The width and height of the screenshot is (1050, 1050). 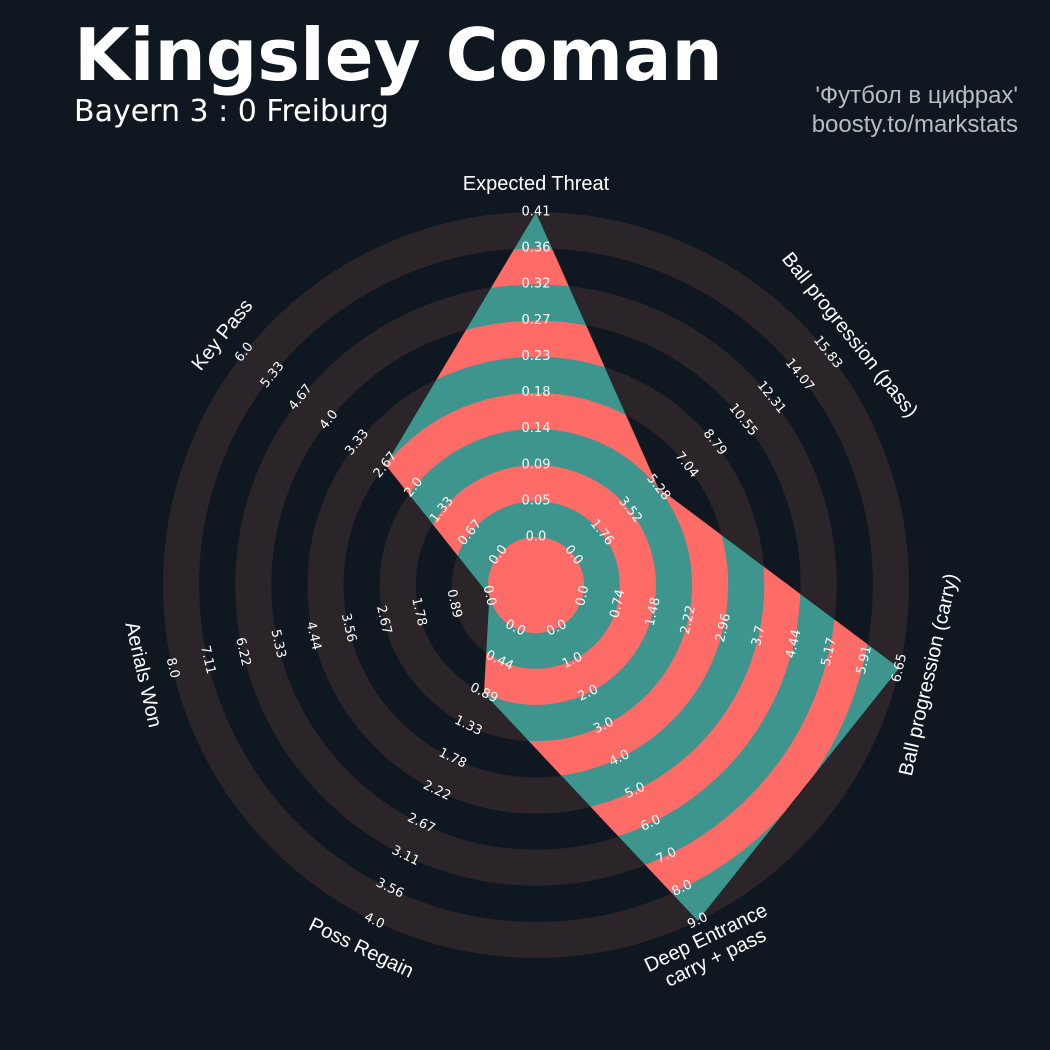 I want to click on tick-label: 3.56, so click(x=348, y=628).